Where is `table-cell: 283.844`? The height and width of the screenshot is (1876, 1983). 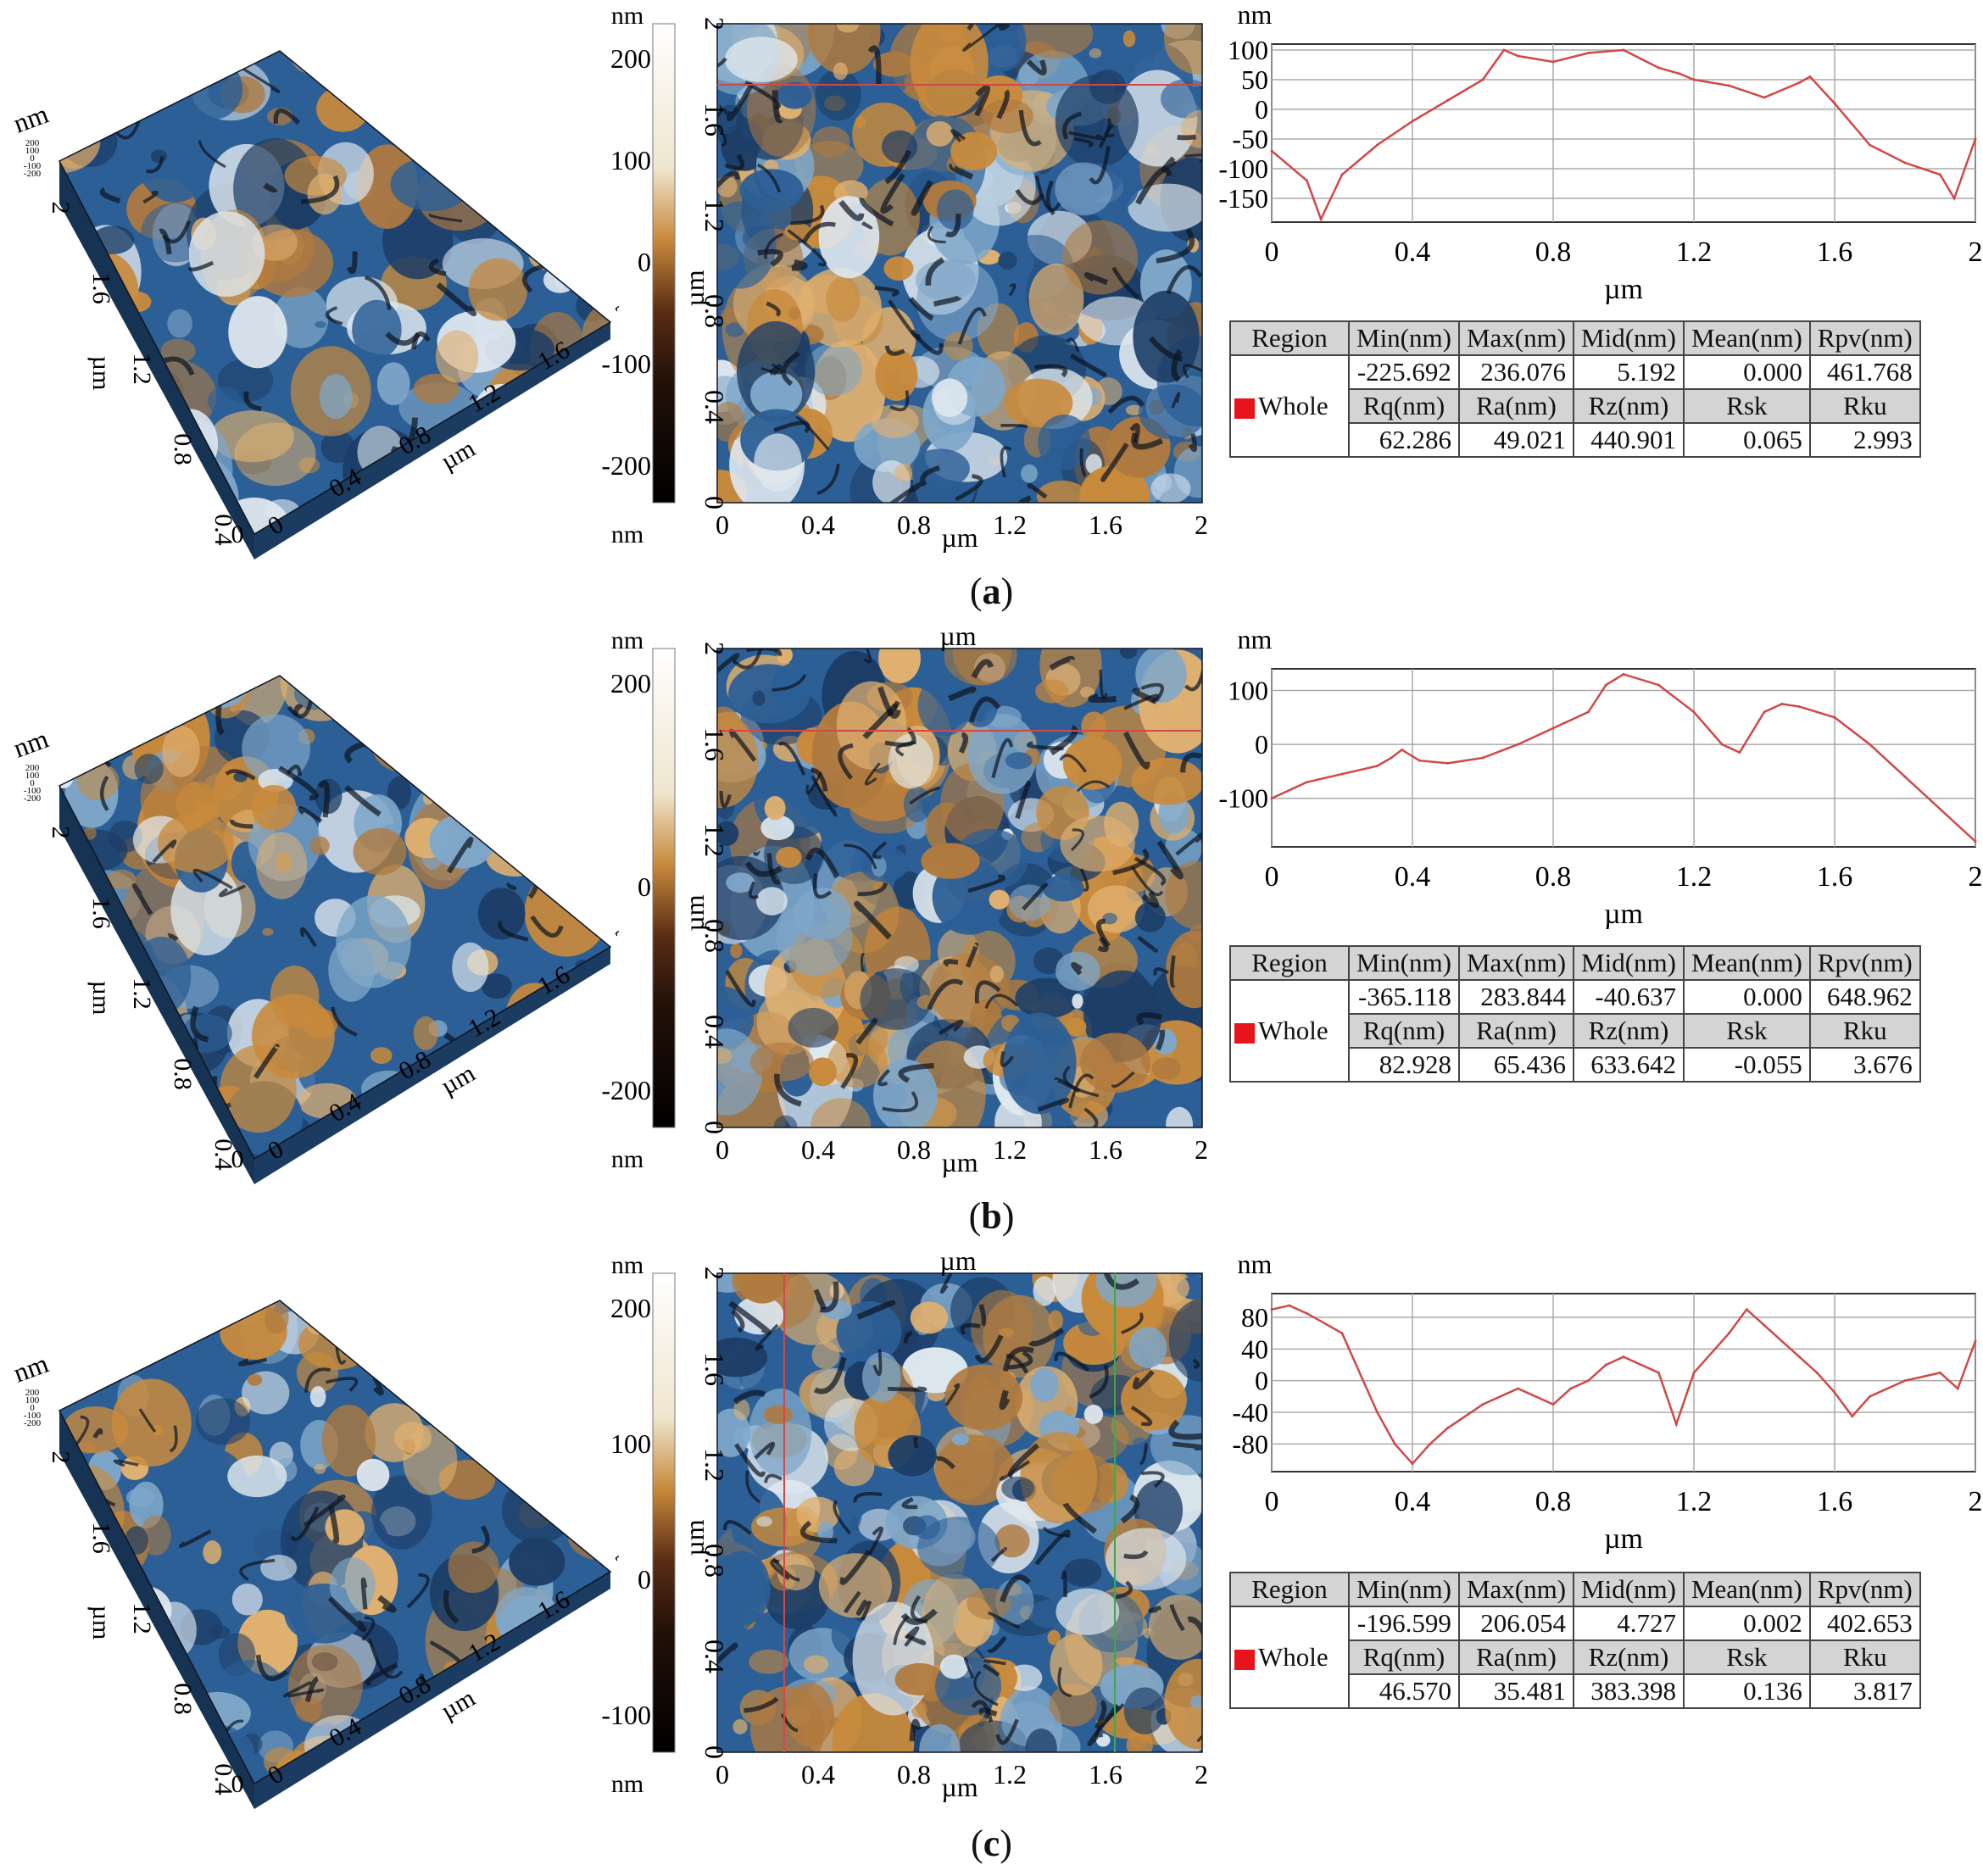
table-cell: 283.844 is located at coordinates (1516, 997).